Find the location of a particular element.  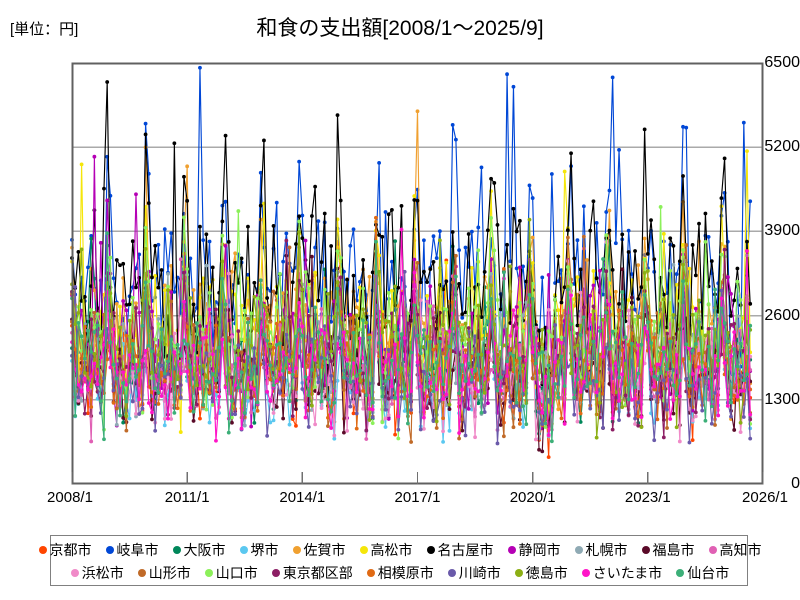

legend-label: 仙台市 is located at coordinates (708, 573).